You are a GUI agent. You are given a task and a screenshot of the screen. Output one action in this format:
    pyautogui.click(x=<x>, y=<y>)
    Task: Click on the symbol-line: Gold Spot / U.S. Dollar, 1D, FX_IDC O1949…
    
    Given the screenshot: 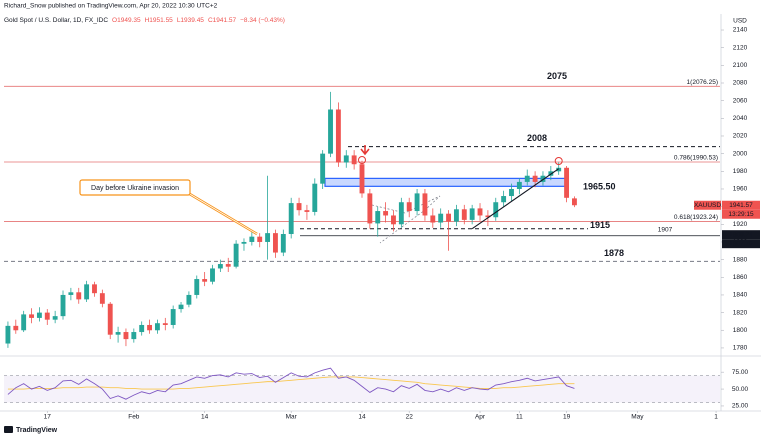 What is the action you would take?
    pyautogui.click(x=144, y=20)
    